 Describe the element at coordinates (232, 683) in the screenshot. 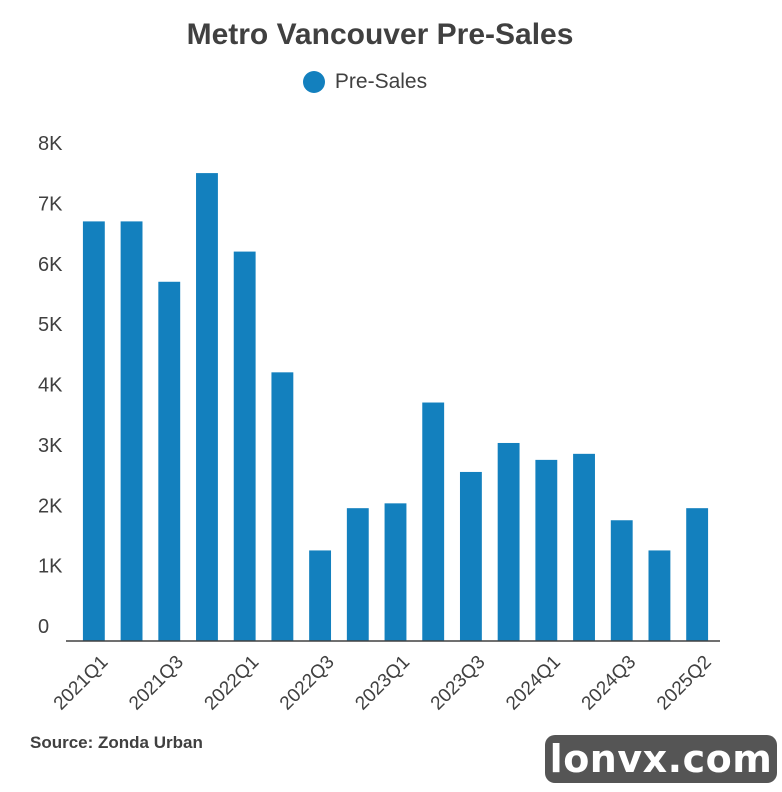

I see `x-tick-label: 2022Q1` at that location.